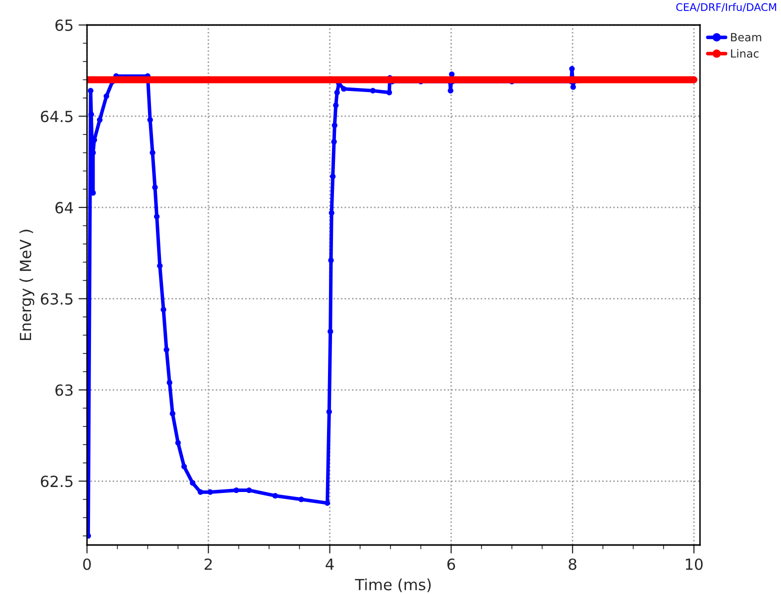 This screenshot has width=781, height=594. Describe the element at coordinates (572, 564) in the screenshot. I see `x-tick-label: 8` at that location.